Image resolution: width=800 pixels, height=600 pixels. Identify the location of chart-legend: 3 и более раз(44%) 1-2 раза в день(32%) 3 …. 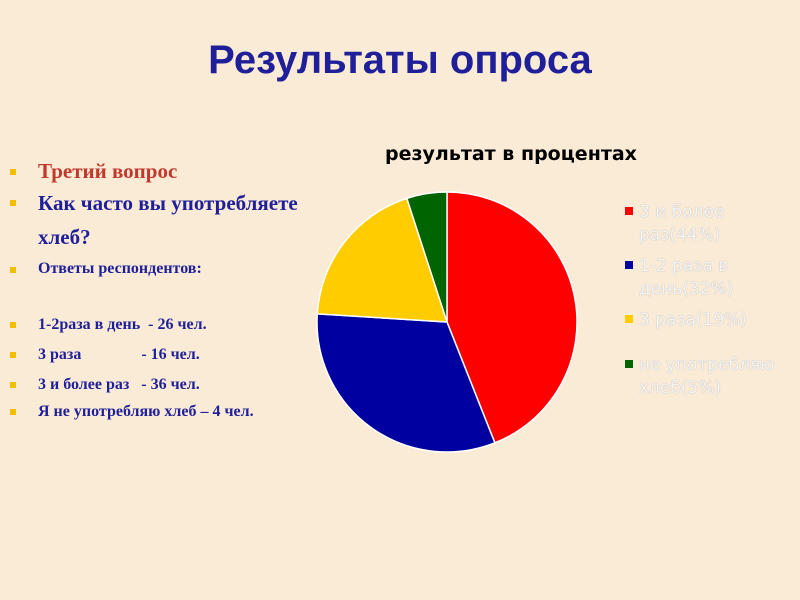
(710, 304).